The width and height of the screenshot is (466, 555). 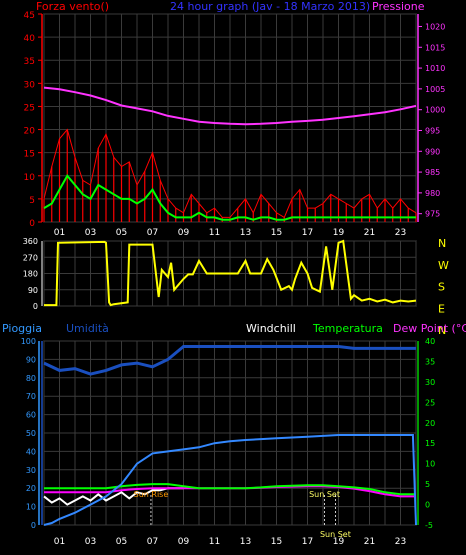 What do you see at coordinates (441, 308) in the screenshot?
I see `compass-label: E` at bounding box center [441, 308].